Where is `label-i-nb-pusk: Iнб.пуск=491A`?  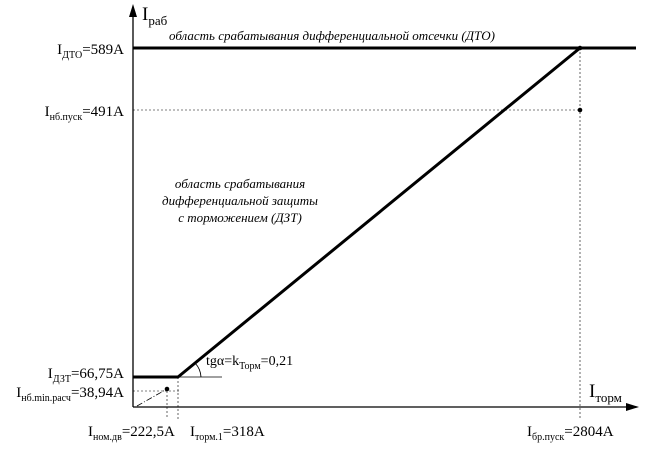 label-i-nb-pusk: Iнб.пуск=491A is located at coordinates (85, 113).